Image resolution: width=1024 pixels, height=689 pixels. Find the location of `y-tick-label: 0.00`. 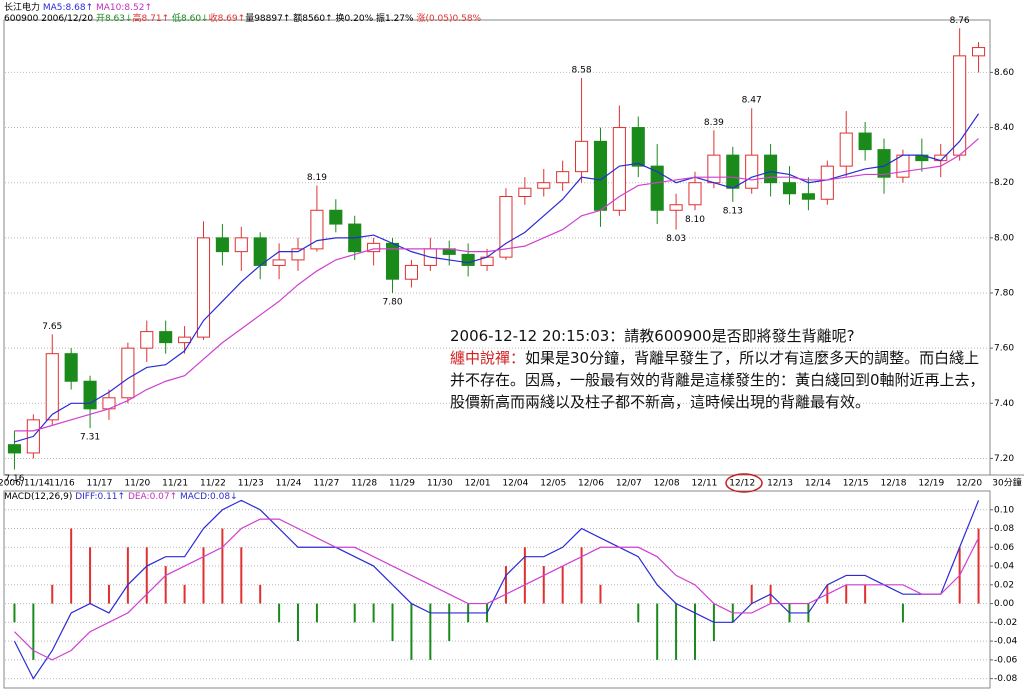

y-tick-label: 0.00 is located at coordinates (1004, 604).